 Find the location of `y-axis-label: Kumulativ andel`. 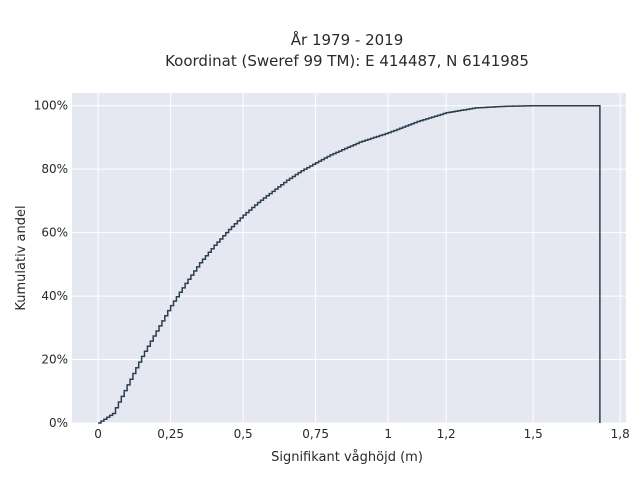

y-axis-label: Kumulativ andel is located at coordinates (21, 257).